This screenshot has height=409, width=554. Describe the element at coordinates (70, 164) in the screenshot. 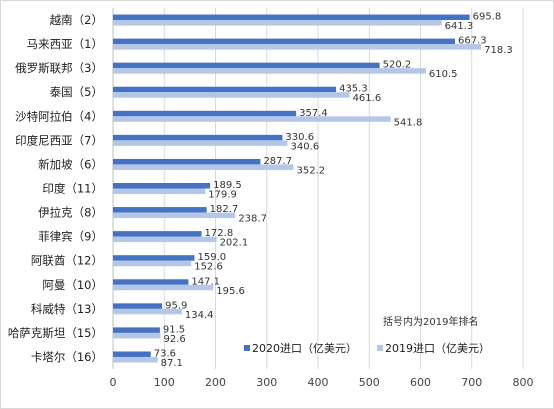

I see `category-label: 新加坡（6）` at that location.